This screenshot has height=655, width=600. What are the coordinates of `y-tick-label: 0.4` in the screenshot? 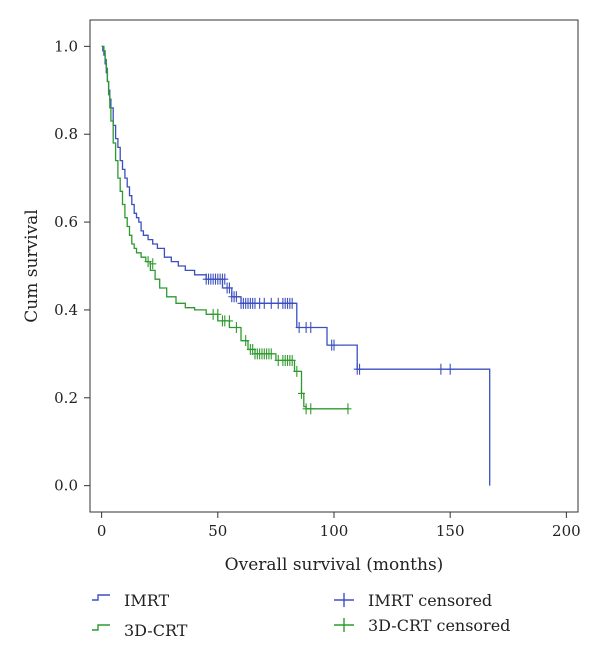 It's located at (66, 310).